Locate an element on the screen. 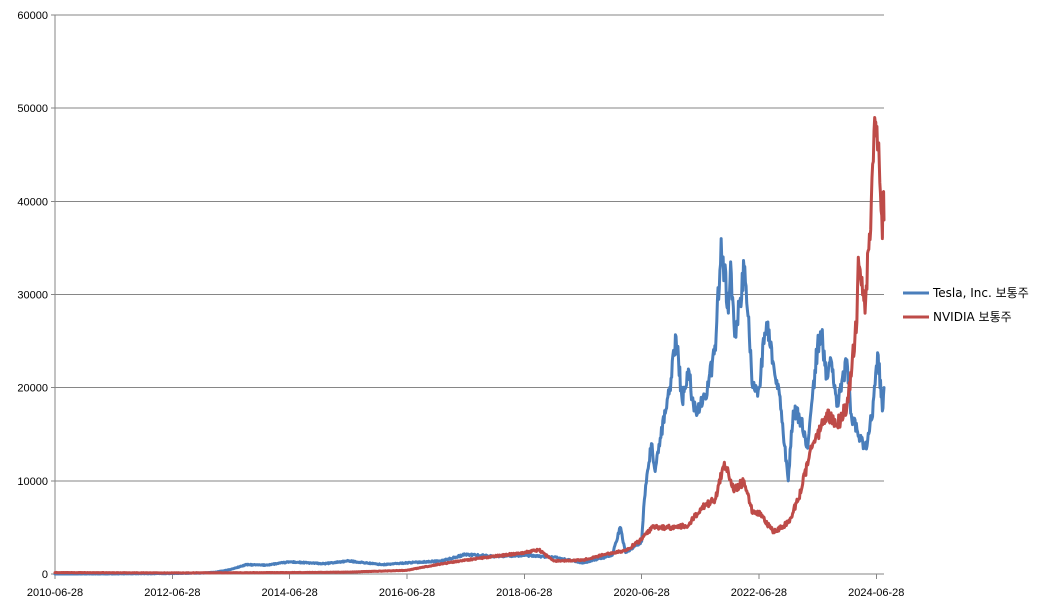  x-tick-label: 2016-06-28 is located at coordinates (407, 593).